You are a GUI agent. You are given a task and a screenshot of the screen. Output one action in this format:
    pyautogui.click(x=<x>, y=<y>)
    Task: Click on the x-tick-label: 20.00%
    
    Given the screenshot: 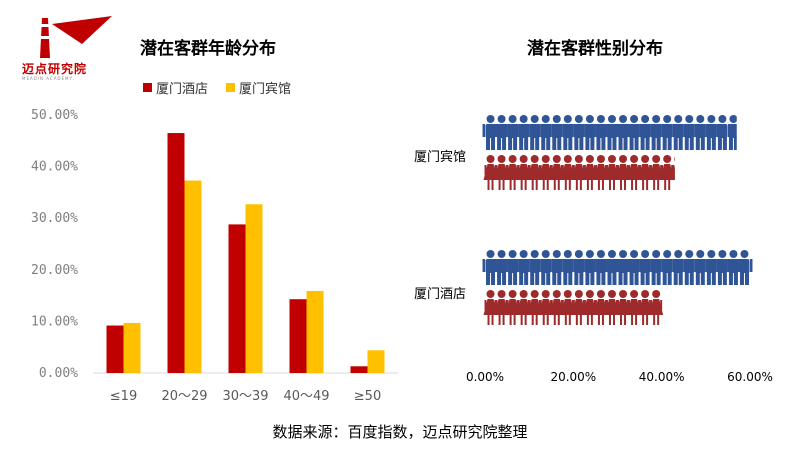 What is the action you would take?
    pyautogui.click(x=573, y=377)
    